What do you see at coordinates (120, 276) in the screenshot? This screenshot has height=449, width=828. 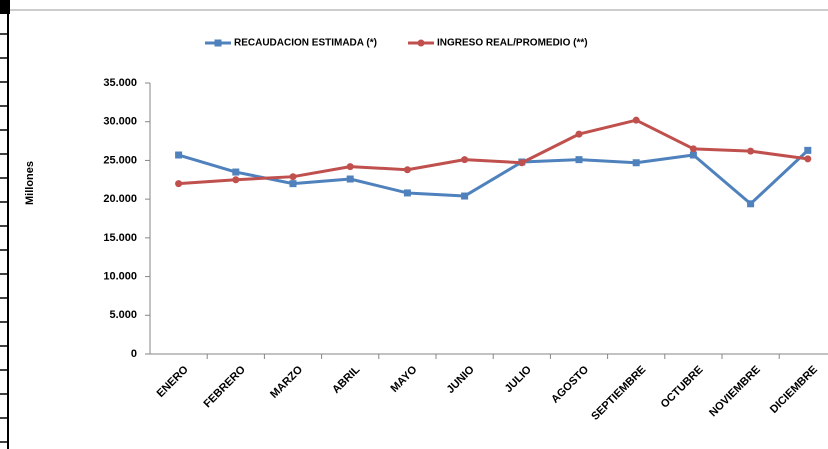 I see `y-tick-label: 10.000` at bounding box center [120, 276].